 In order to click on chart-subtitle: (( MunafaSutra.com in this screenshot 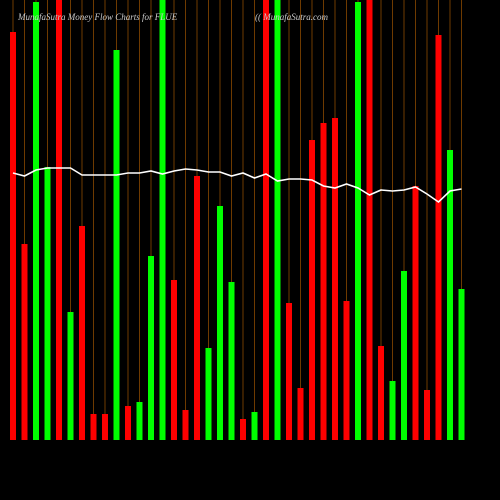, I will do `click(291, 17)`.